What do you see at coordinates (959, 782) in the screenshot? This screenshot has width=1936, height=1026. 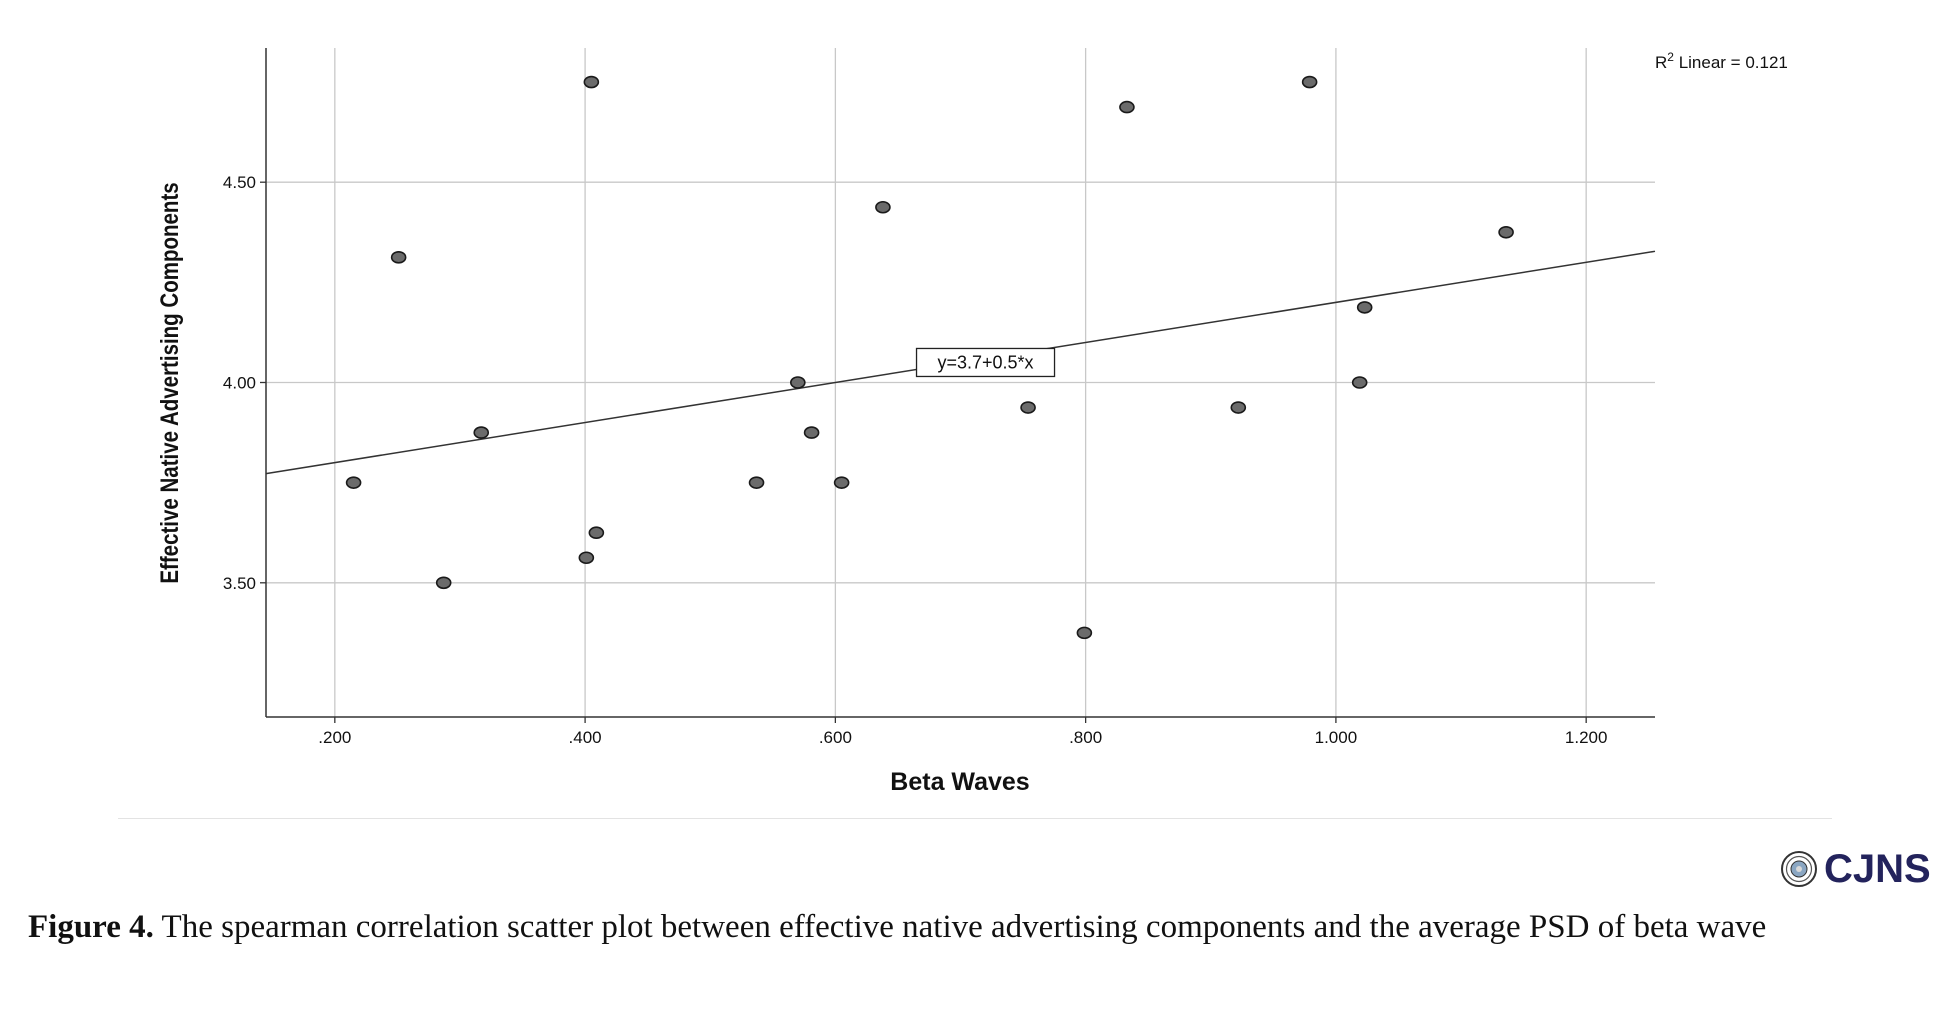 I see `x-axis-title: Beta Waves` at bounding box center [959, 782].